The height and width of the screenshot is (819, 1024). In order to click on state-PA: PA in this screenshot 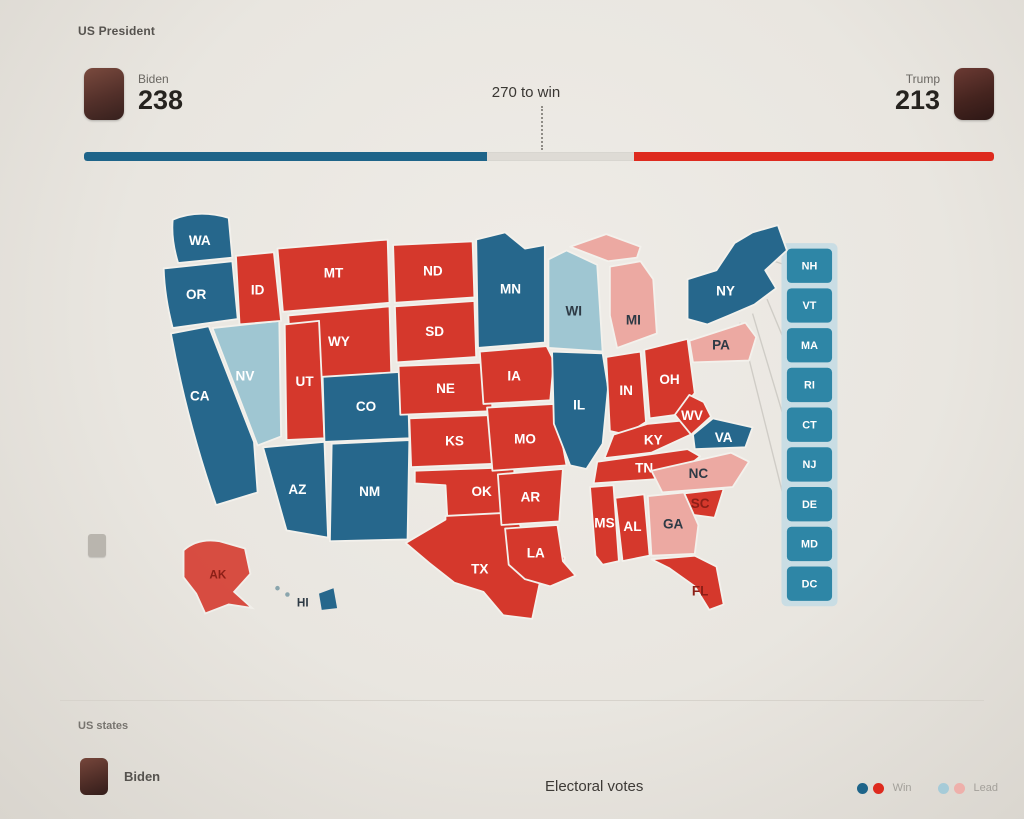, I will do `click(723, 342)`.